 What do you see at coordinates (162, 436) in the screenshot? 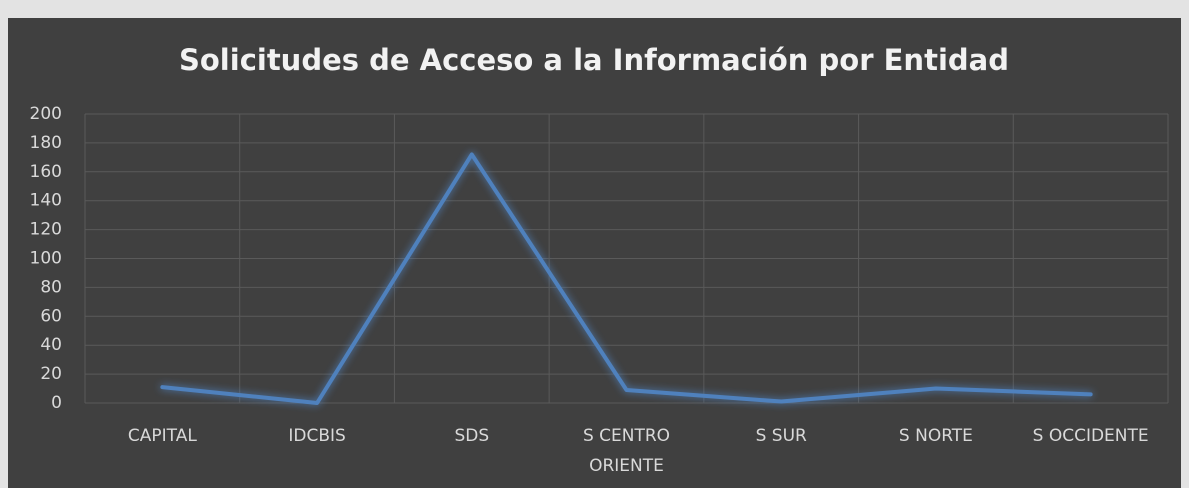
I see `x-tick-label: CAPITAL` at bounding box center [162, 436].